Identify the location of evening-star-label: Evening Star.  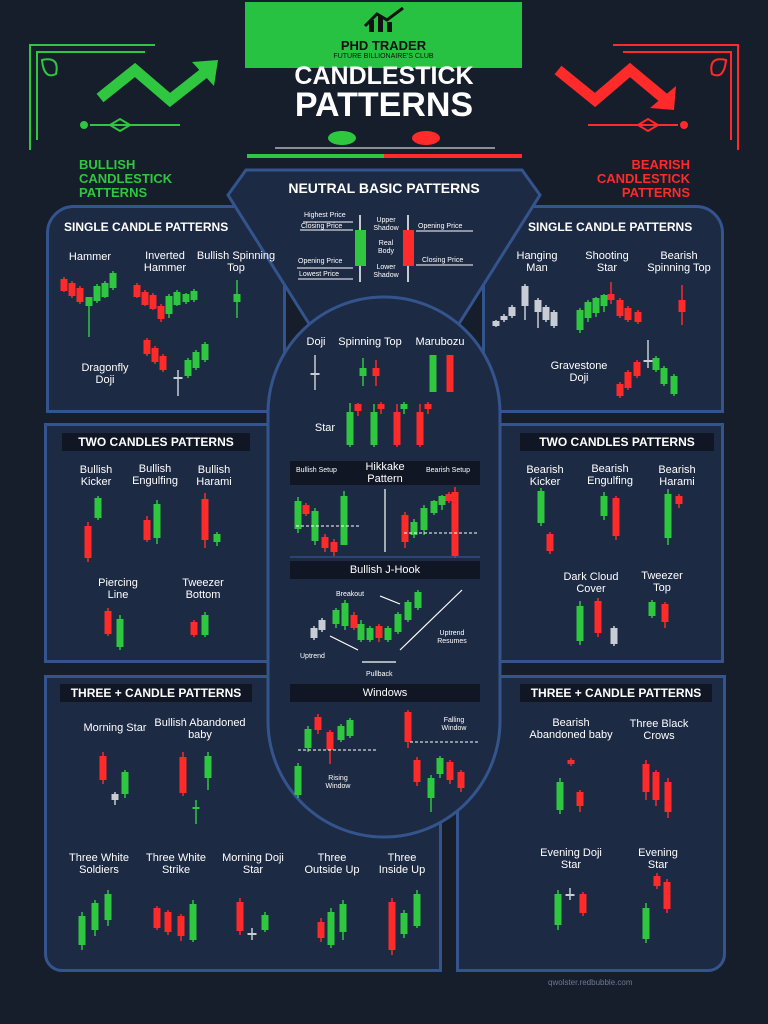
(658, 859).